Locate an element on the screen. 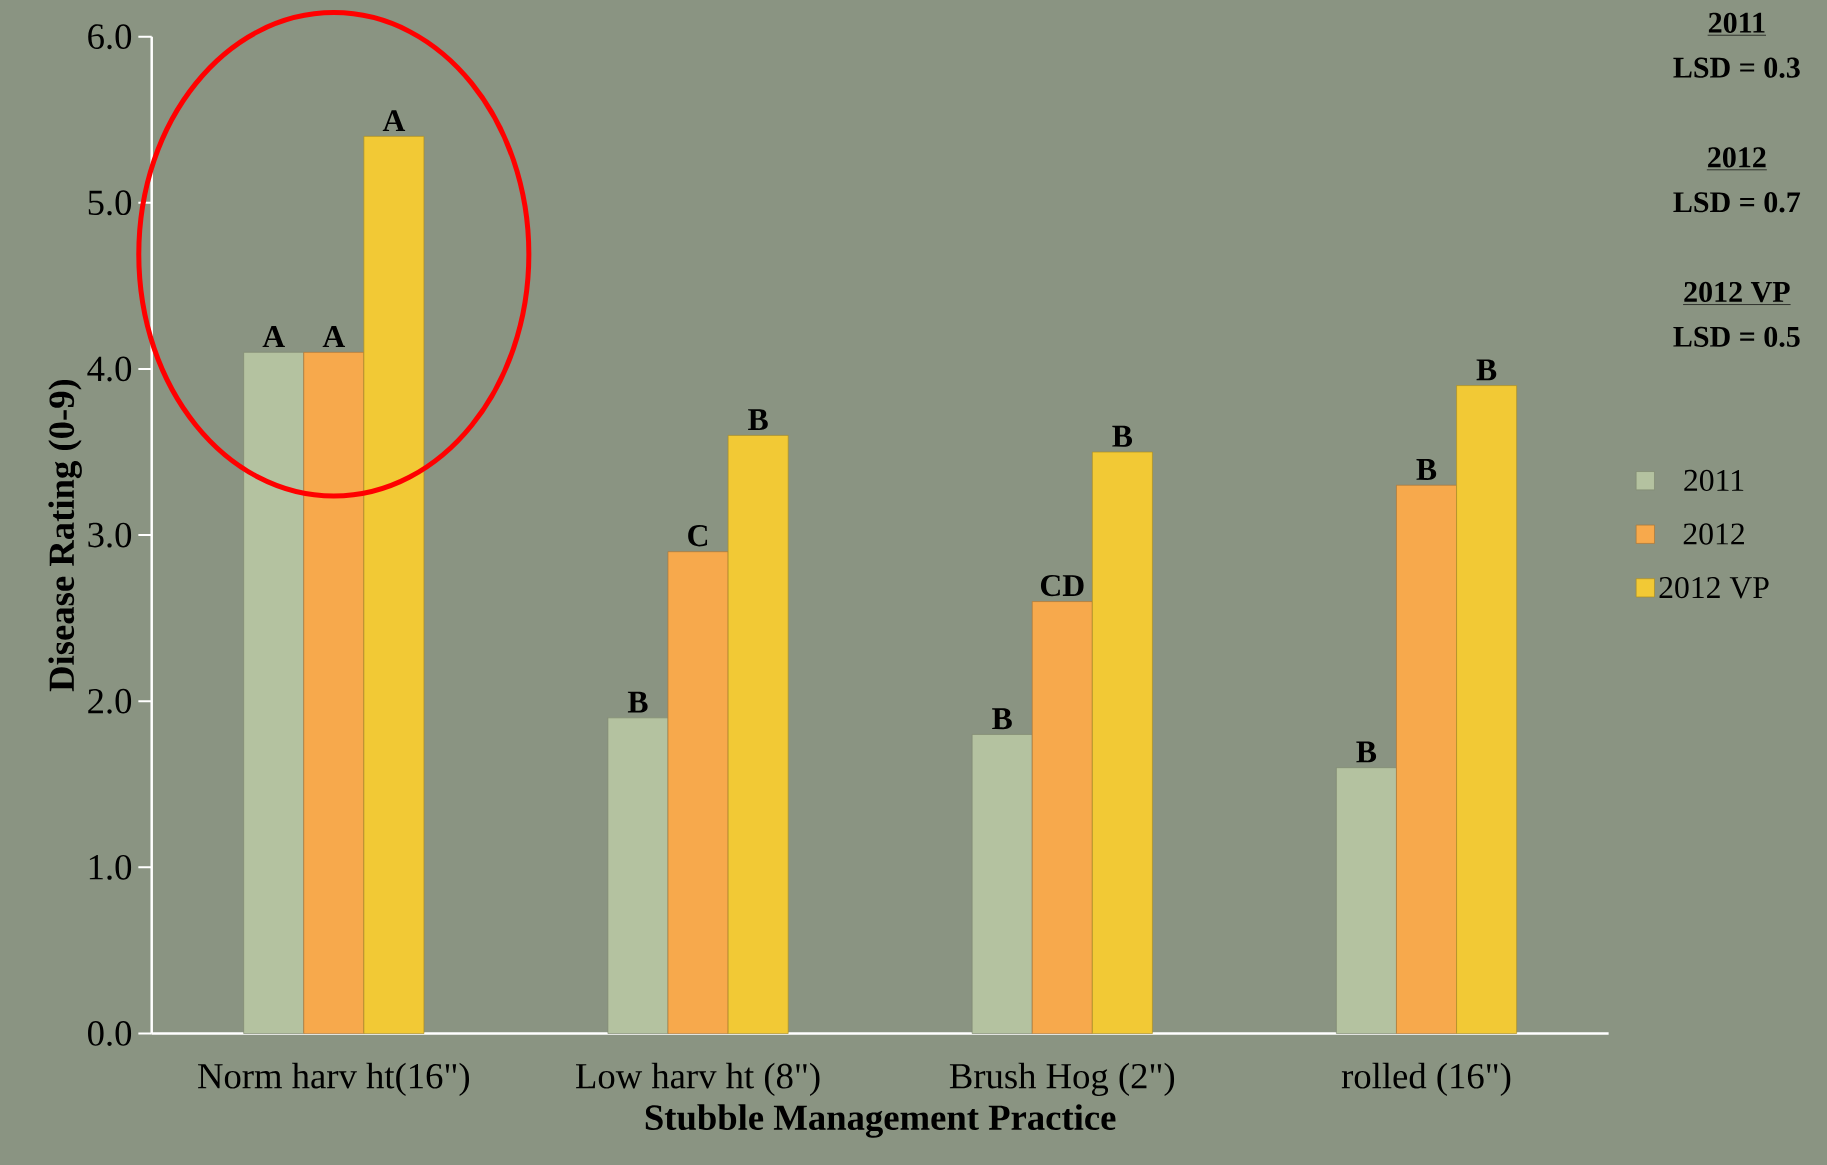 The width and height of the screenshot is (1827, 1165). y-axis-title: Disease Rating (0-9) is located at coordinates (65, 535).